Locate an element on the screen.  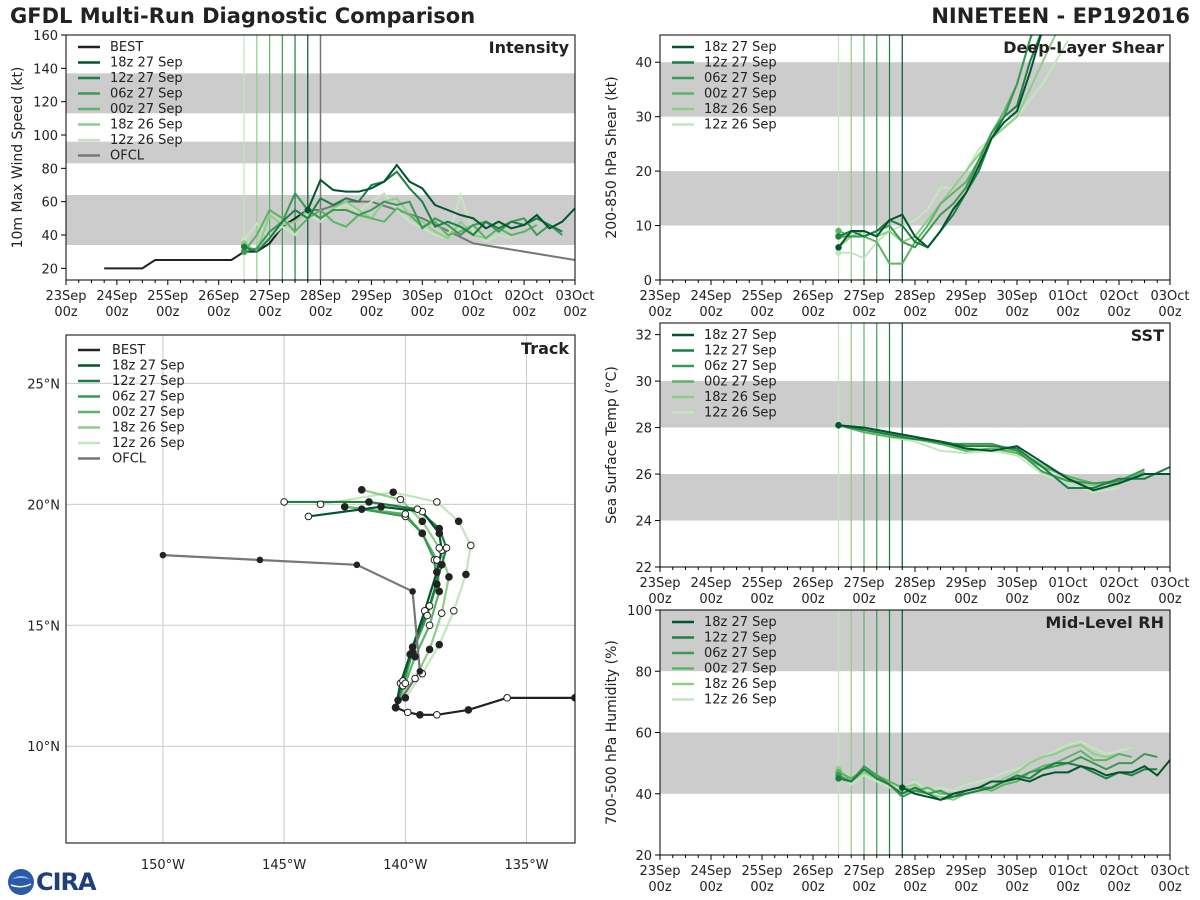
track-ytick-label: 20°N is located at coordinates (43, 505).